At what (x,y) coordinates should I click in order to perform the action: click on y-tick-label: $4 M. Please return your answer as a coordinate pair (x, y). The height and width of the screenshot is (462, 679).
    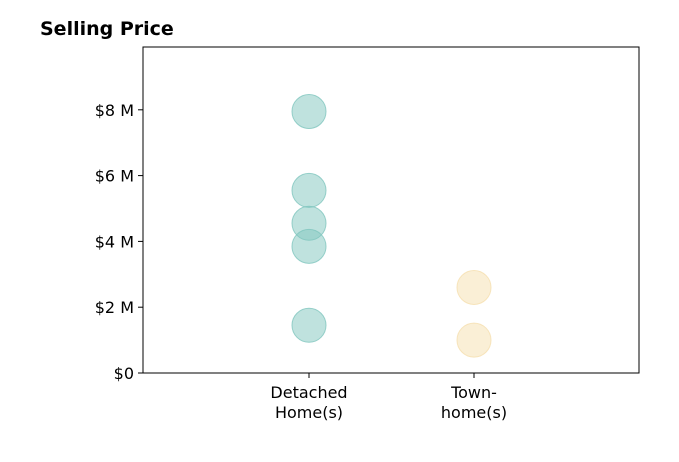
    Looking at the image, I should click on (114, 241).